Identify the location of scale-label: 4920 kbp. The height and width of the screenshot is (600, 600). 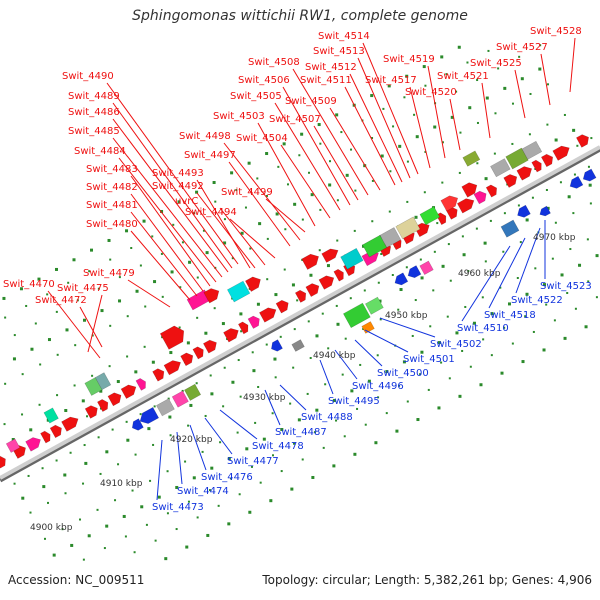
(191, 440).